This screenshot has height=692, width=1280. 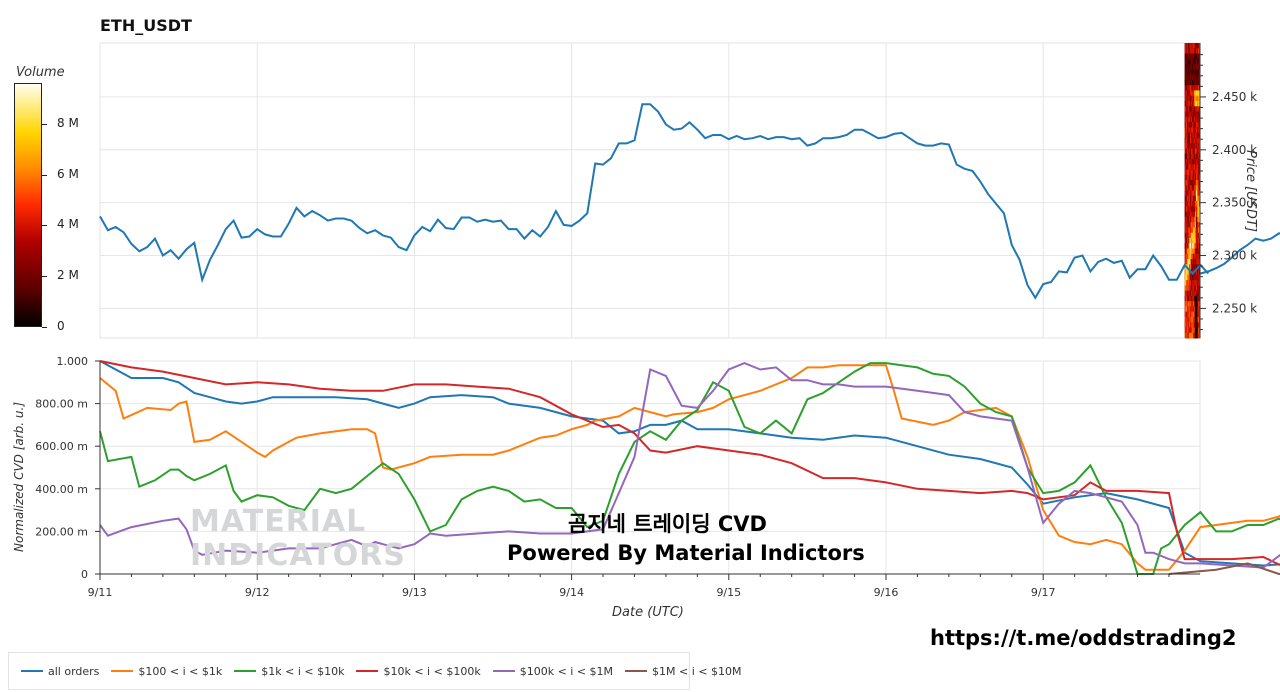 I want to click on telegram-link: https://t.me/oddstrading2, so click(x=1083, y=638).